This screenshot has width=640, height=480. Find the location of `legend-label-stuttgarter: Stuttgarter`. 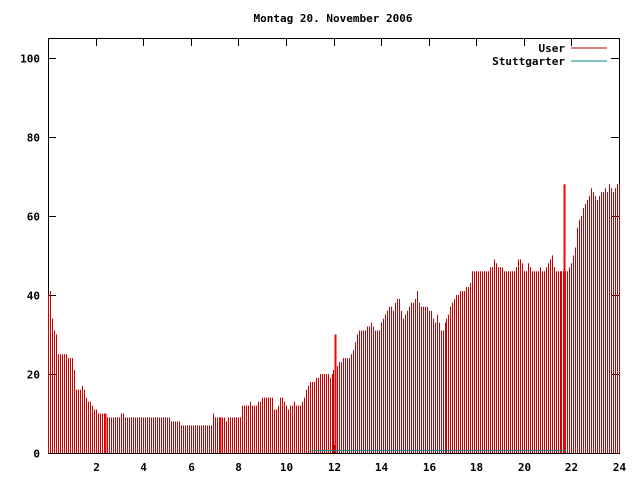

legend-label-stuttgarter: Stuttgarter is located at coordinates (528, 61).